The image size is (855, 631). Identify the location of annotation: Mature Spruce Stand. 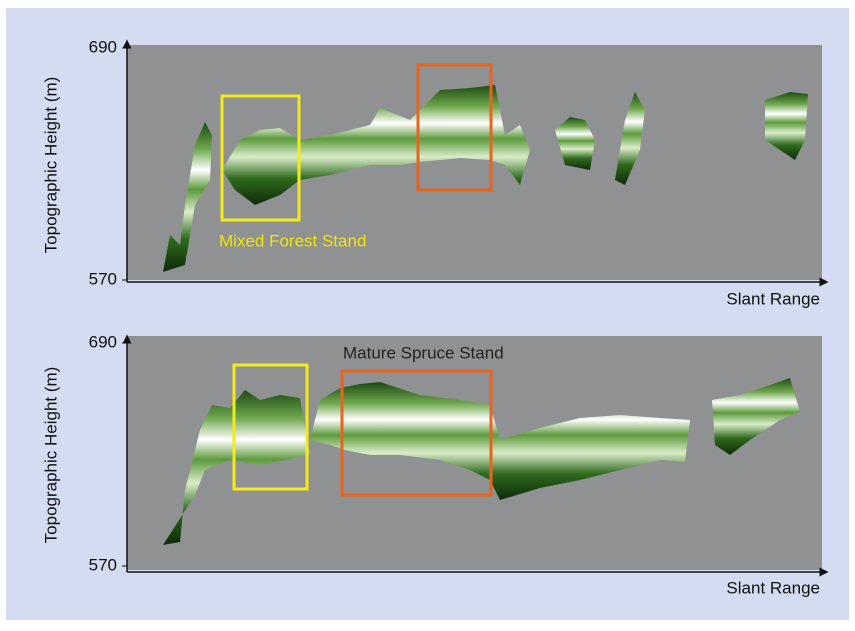
(423, 352).